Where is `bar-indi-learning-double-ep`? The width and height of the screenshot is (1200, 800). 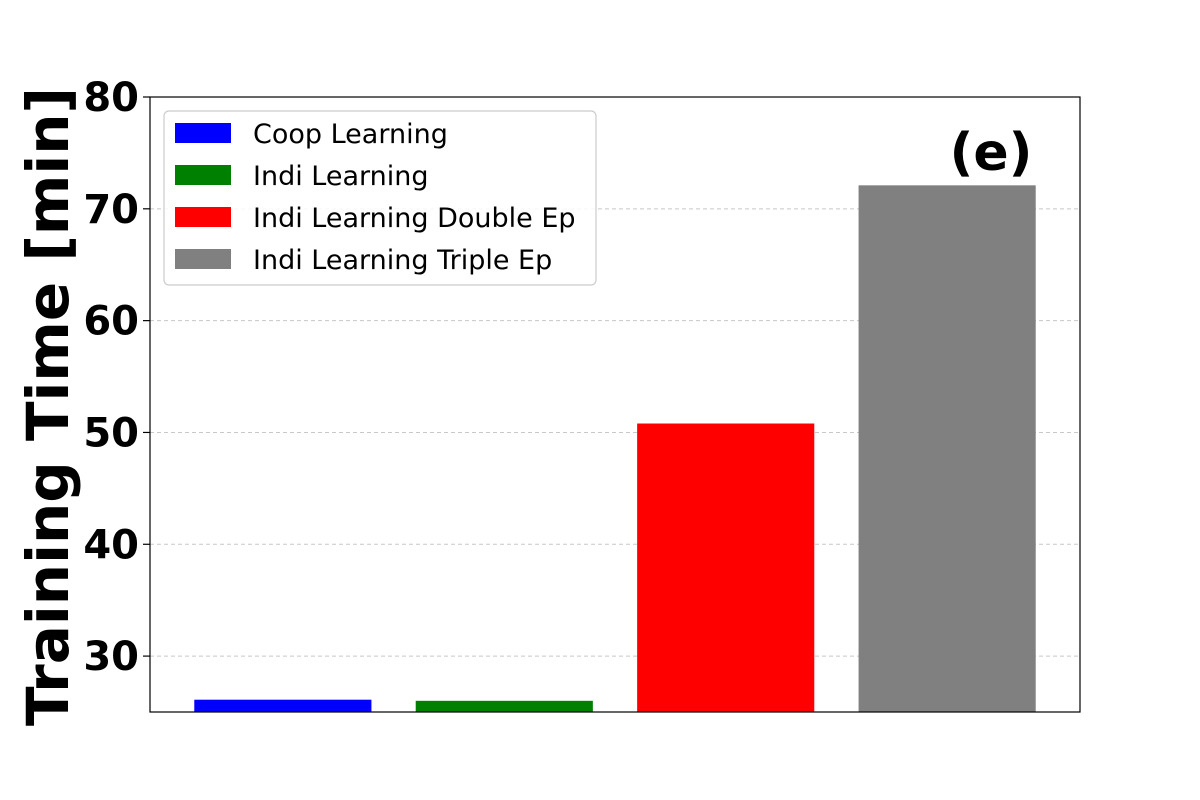 bar-indi-learning-double-ep is located at coordinates (726, 567).